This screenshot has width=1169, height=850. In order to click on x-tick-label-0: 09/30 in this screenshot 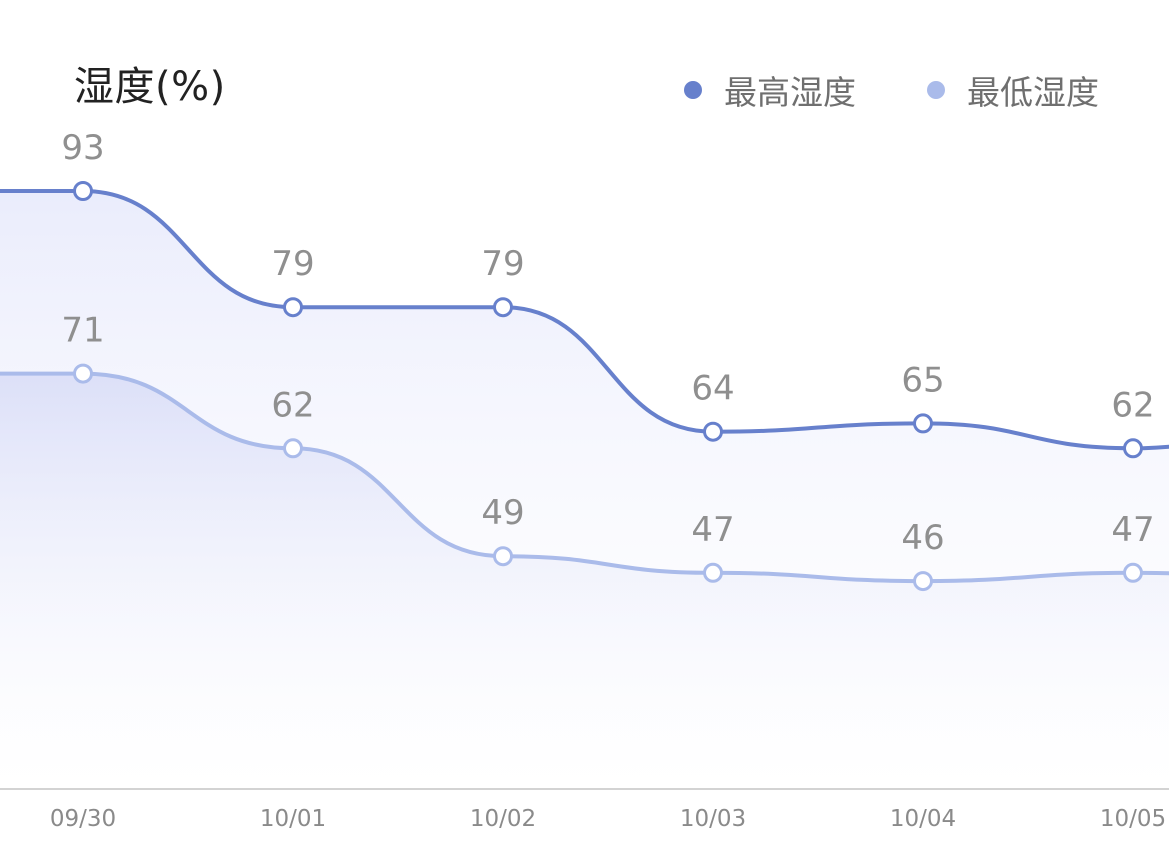, I will do `click(83, 819)`.